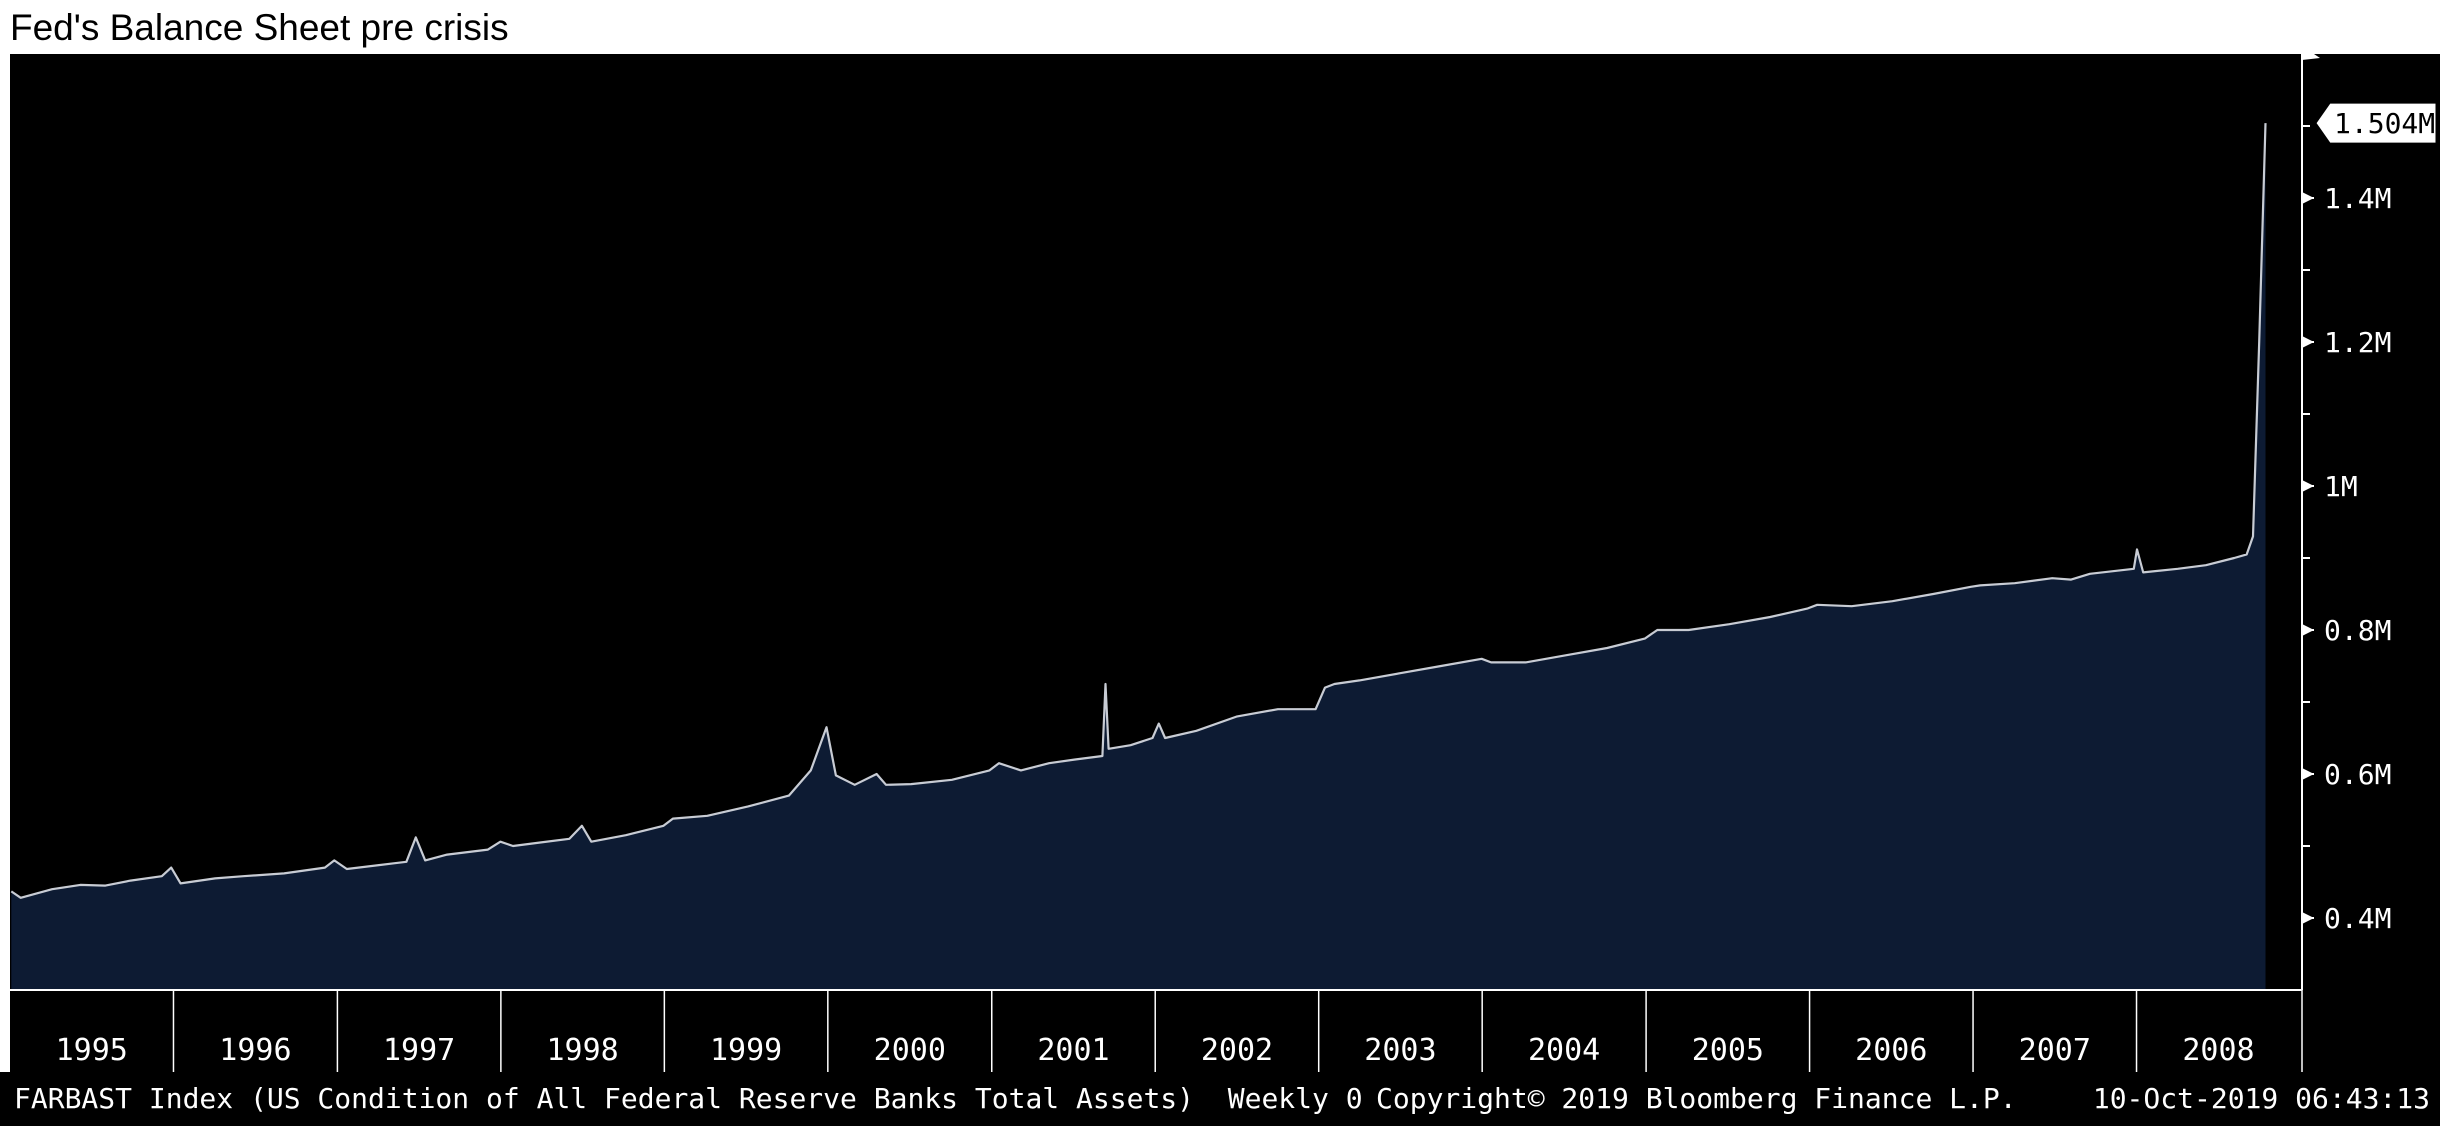 This screenshot has width=2440, height=1126. What do you see at coordinates (1891, 1050) in the screenshot?
I see `x-tick-label: 2006` at bounding box center [1891, 1050].